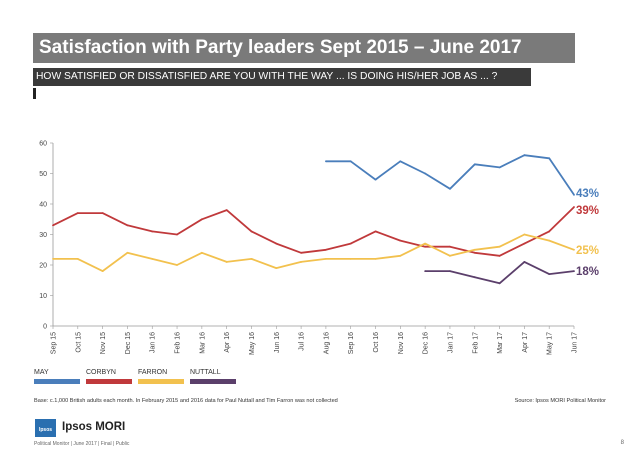 Image resolution: width=638 pixels, height=452 pixels. I want to click on x-tick-label: Nov 15, so click(103, 343).